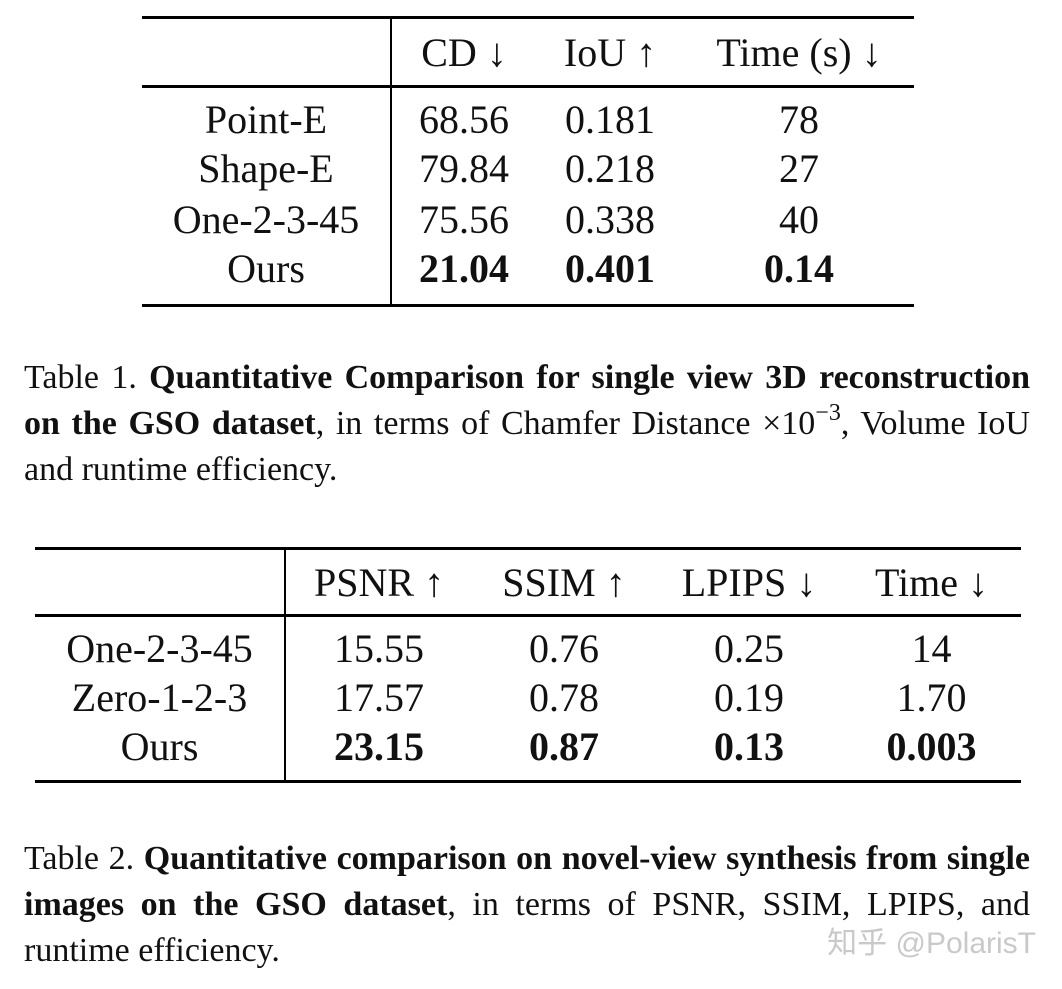  Describe the element at coordinates (749, 697) in the screenshot. I see `table-2-lpips-cell: 0.19` at that location.